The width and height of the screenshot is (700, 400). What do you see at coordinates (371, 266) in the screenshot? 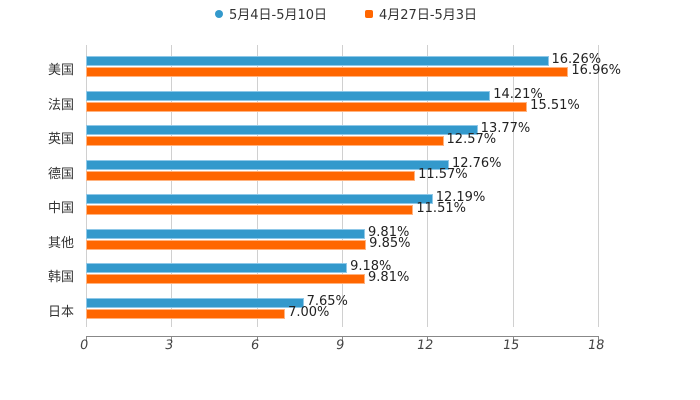
I see `value-label: 9.18%` at bounding box center [371, 266].